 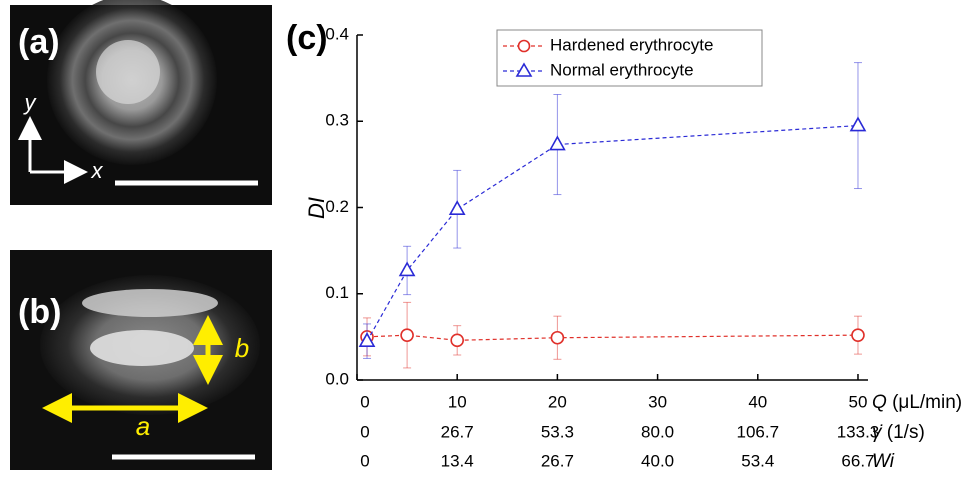 What do you see at coordinates (337, 206) in the screenshot?
I see `y-tick-label: 0.2` at bounding box center [337, 206].